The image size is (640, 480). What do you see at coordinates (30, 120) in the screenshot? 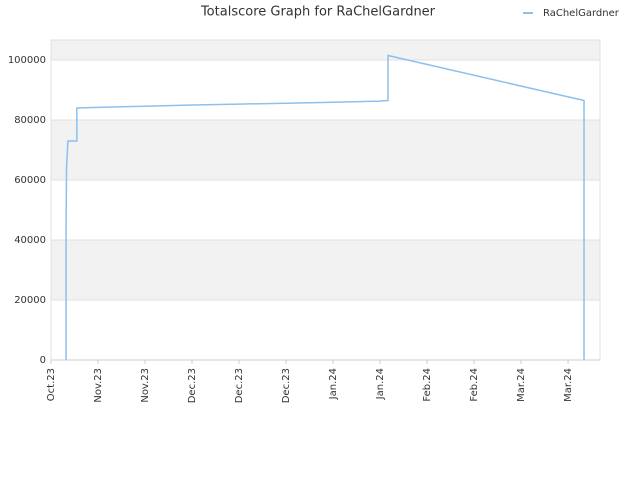
I see `y-tick-label: 80000` at bounding box center [30, 120].